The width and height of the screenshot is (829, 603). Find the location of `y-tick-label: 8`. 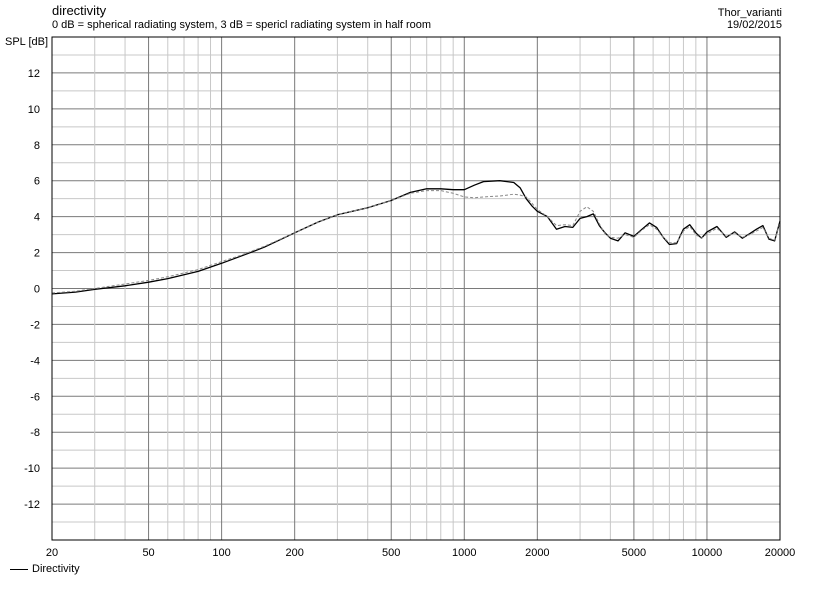

y-tick-label: 8 is located at coordinates (37, 146).